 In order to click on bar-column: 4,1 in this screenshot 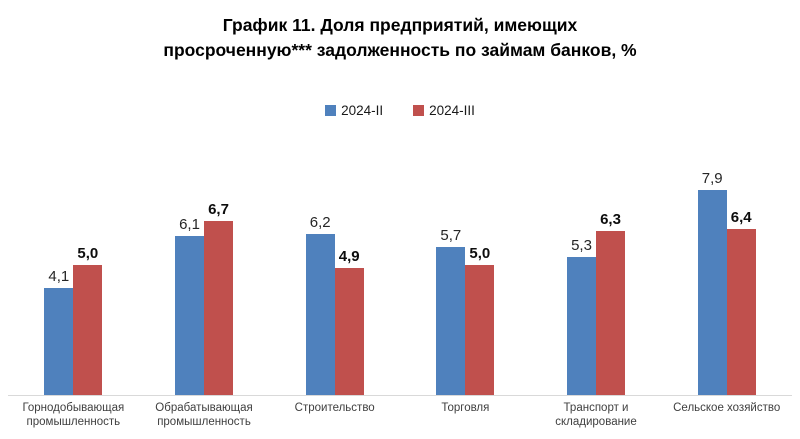, I will do `click(59, 331)`.